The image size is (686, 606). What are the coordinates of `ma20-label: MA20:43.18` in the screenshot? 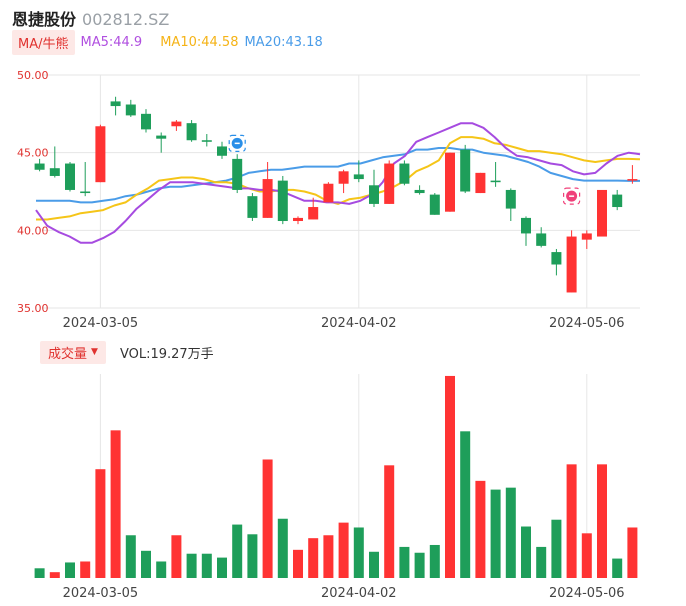 It's located at (283, 42).